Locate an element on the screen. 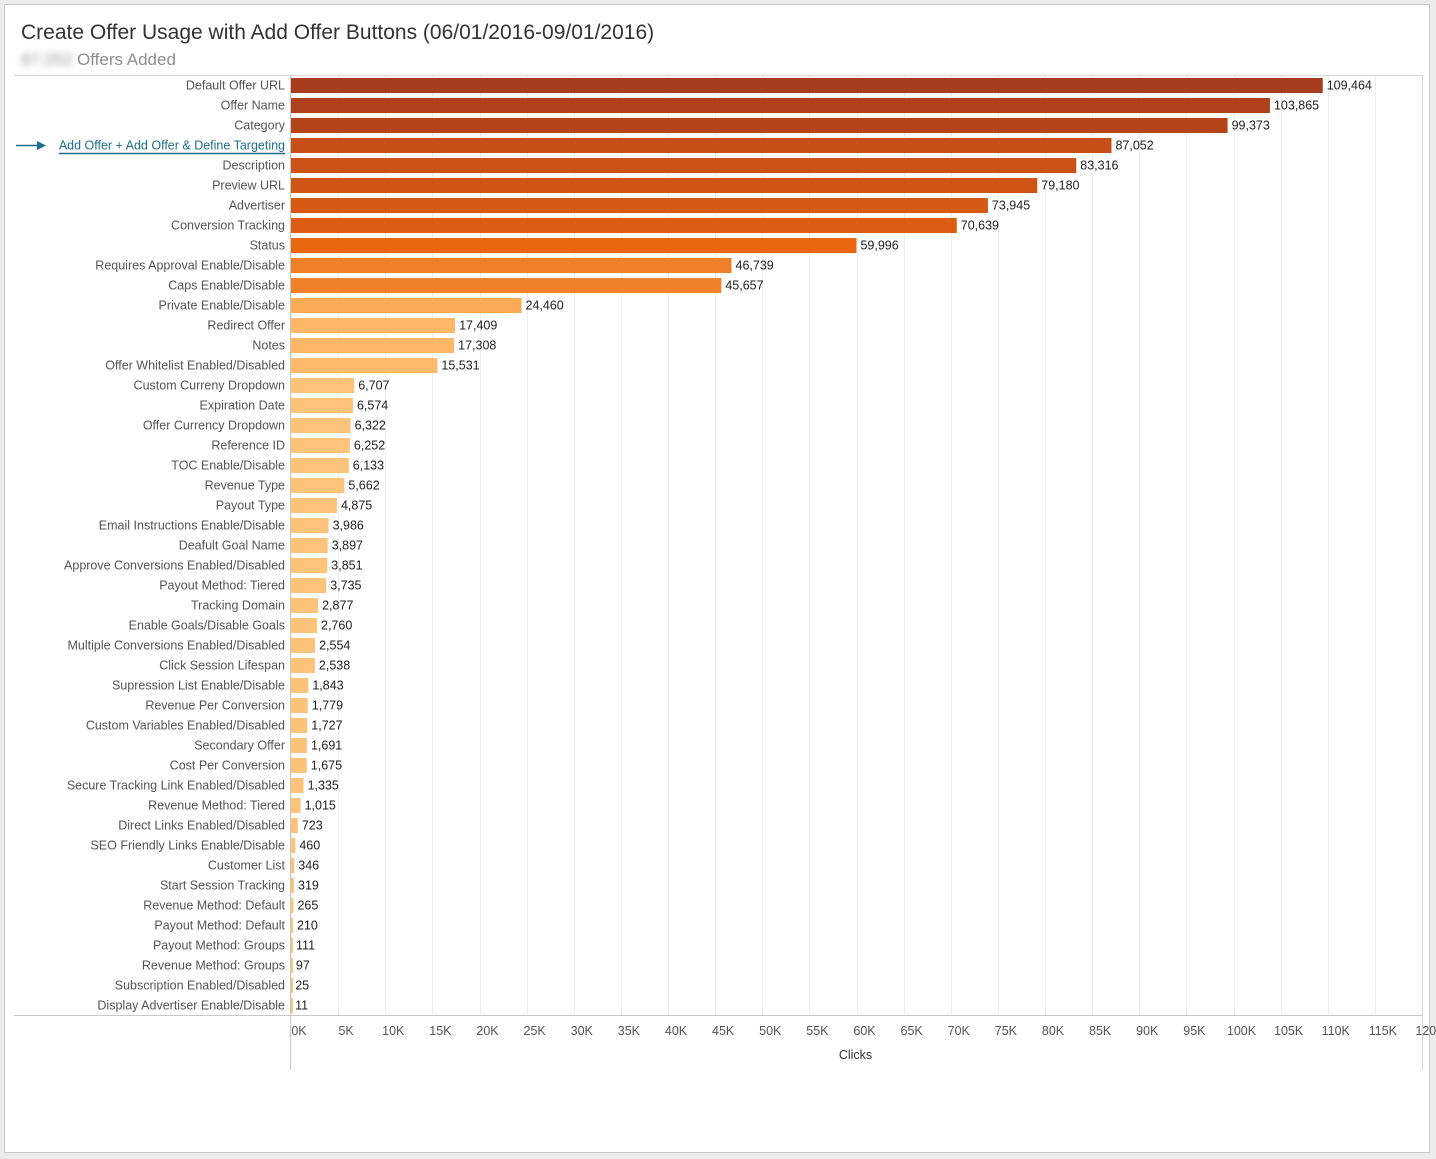  category-label: Enable Goals/Disable Goals is located at coordinates (207, 626).